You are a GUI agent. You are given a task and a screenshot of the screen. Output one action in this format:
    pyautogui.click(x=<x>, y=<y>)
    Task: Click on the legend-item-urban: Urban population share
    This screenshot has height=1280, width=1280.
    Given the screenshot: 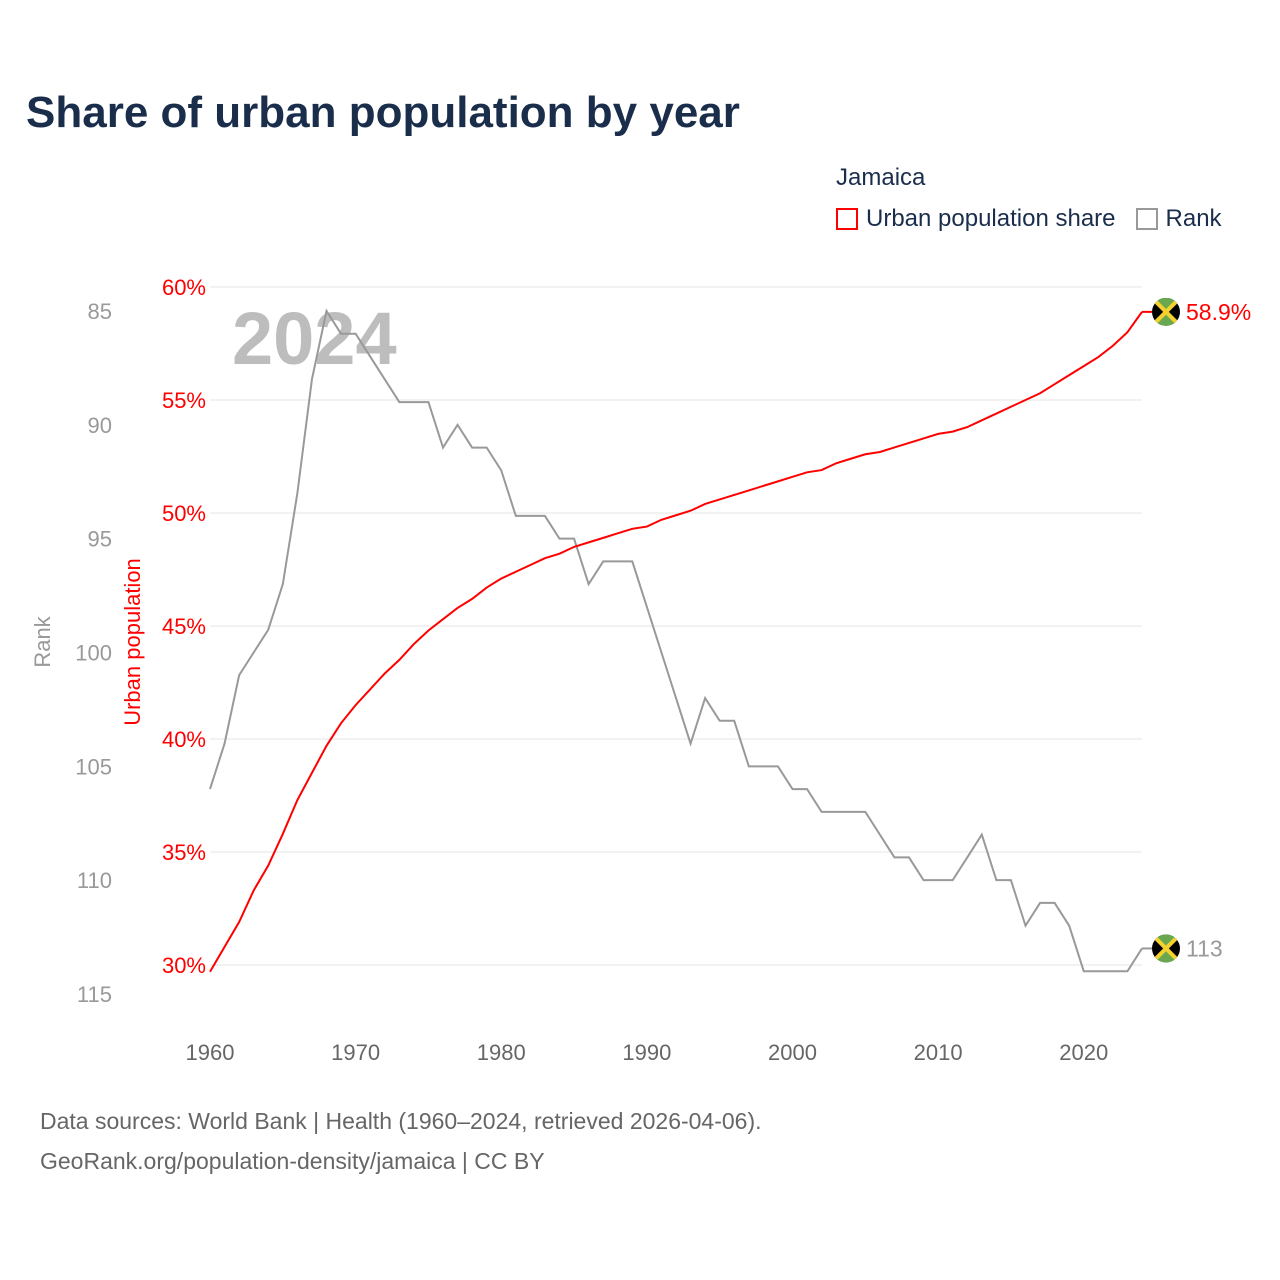 What is the action you would take?
    pyautogui.click(x=976, y=219)
    